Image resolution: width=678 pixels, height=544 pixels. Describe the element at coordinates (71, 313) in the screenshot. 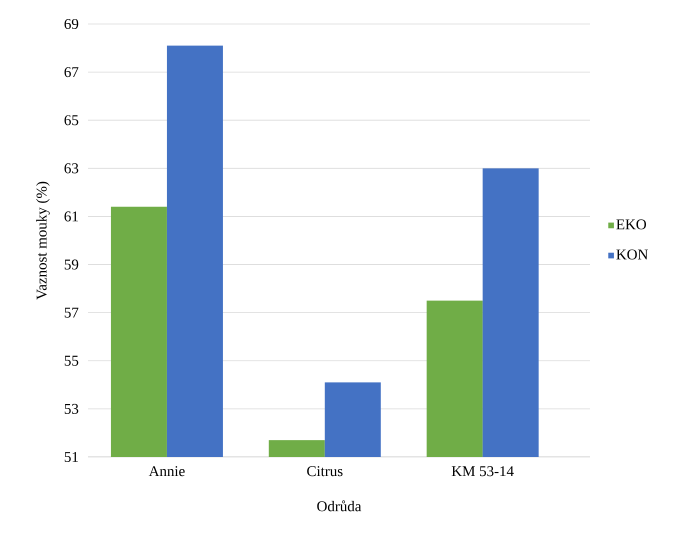

I see `y-tick-label: 57` at that location.